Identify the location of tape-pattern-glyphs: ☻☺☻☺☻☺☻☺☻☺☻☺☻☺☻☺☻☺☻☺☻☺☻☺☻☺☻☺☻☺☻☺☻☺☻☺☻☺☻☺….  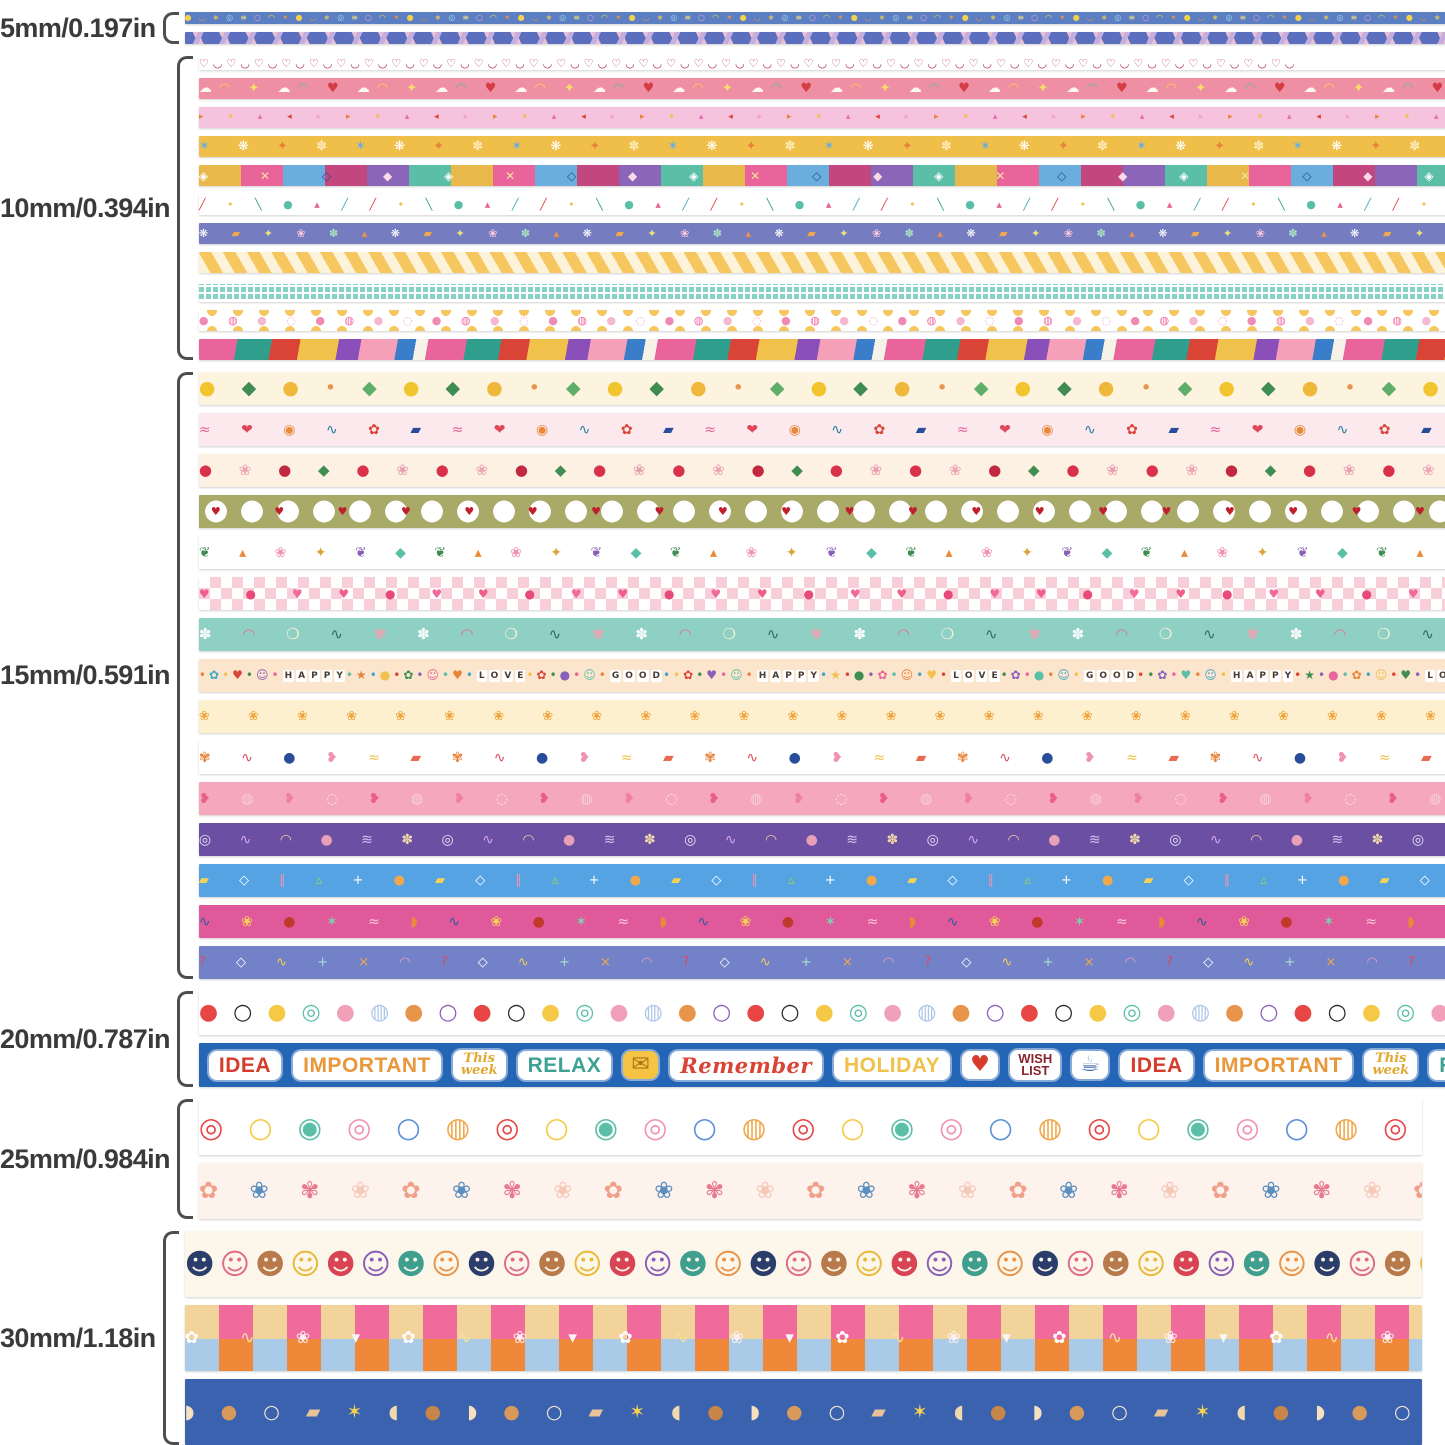
(803, 1263).